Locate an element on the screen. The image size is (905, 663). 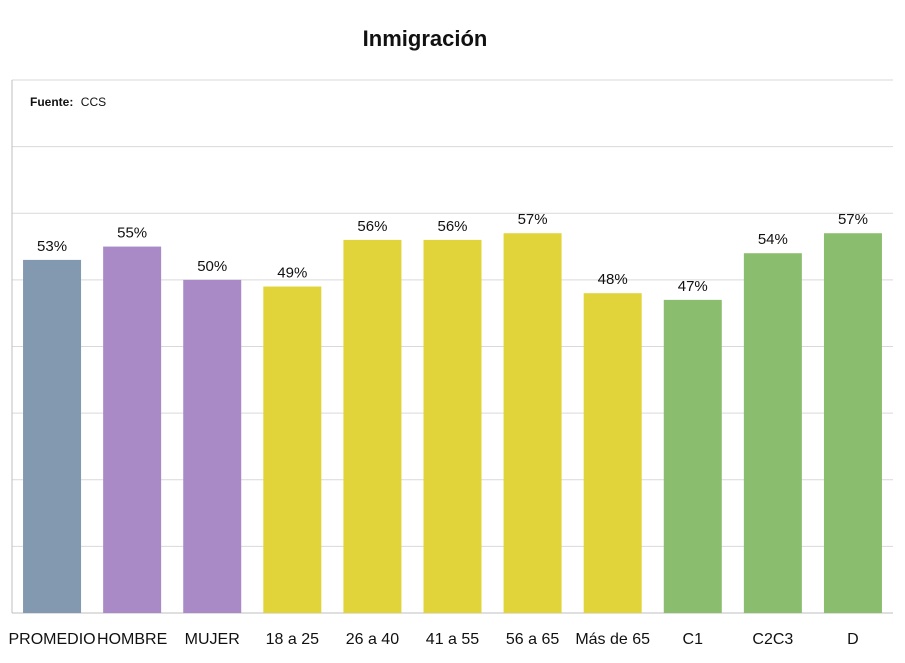
x-tick-label: C1 is located at coordinates (693, 639).